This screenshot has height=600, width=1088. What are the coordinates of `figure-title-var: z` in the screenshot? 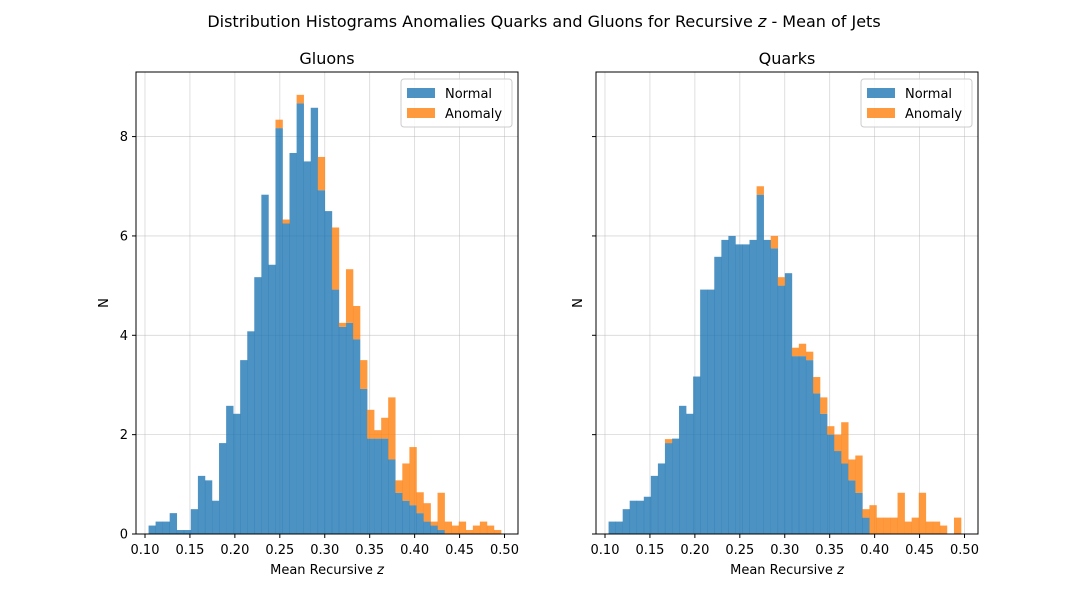 It's located at (762, 21).